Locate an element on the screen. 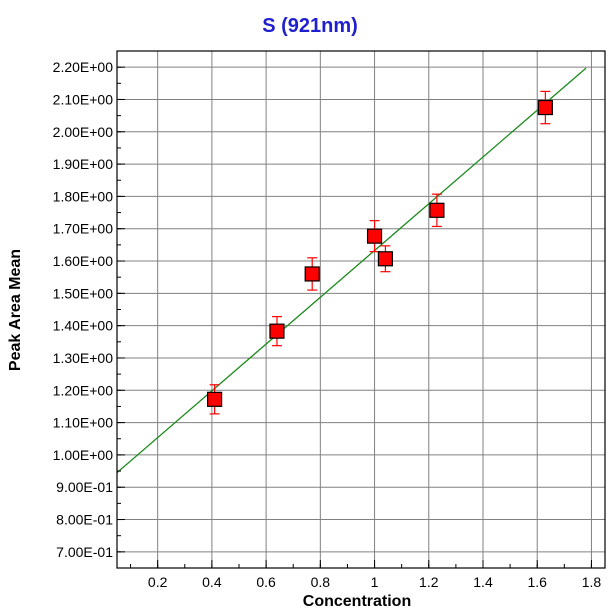  y-tick-label: 1.80E+00 is located at coordinates (83, 196).